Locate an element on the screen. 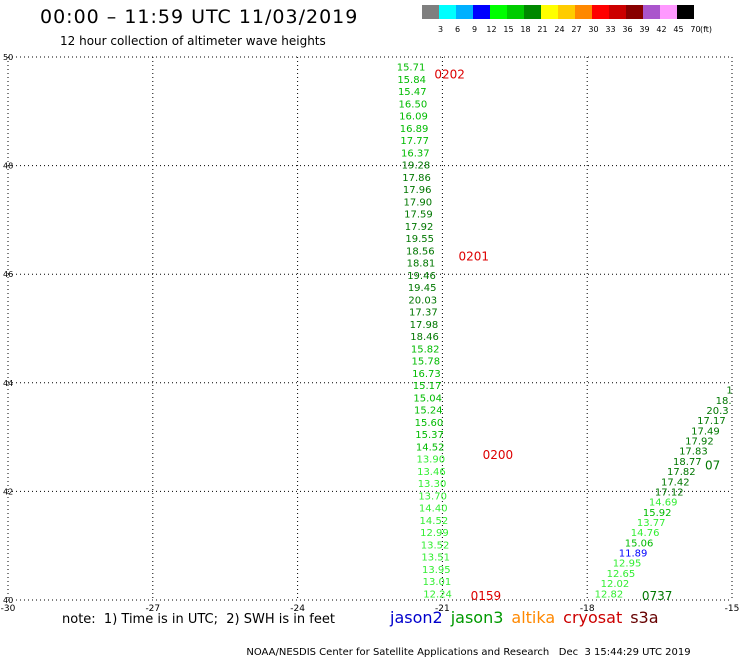 Image resolution: width=740 pixels, height=658 pixels. swh-value: 19.28 is located at coordinates (416, 166).